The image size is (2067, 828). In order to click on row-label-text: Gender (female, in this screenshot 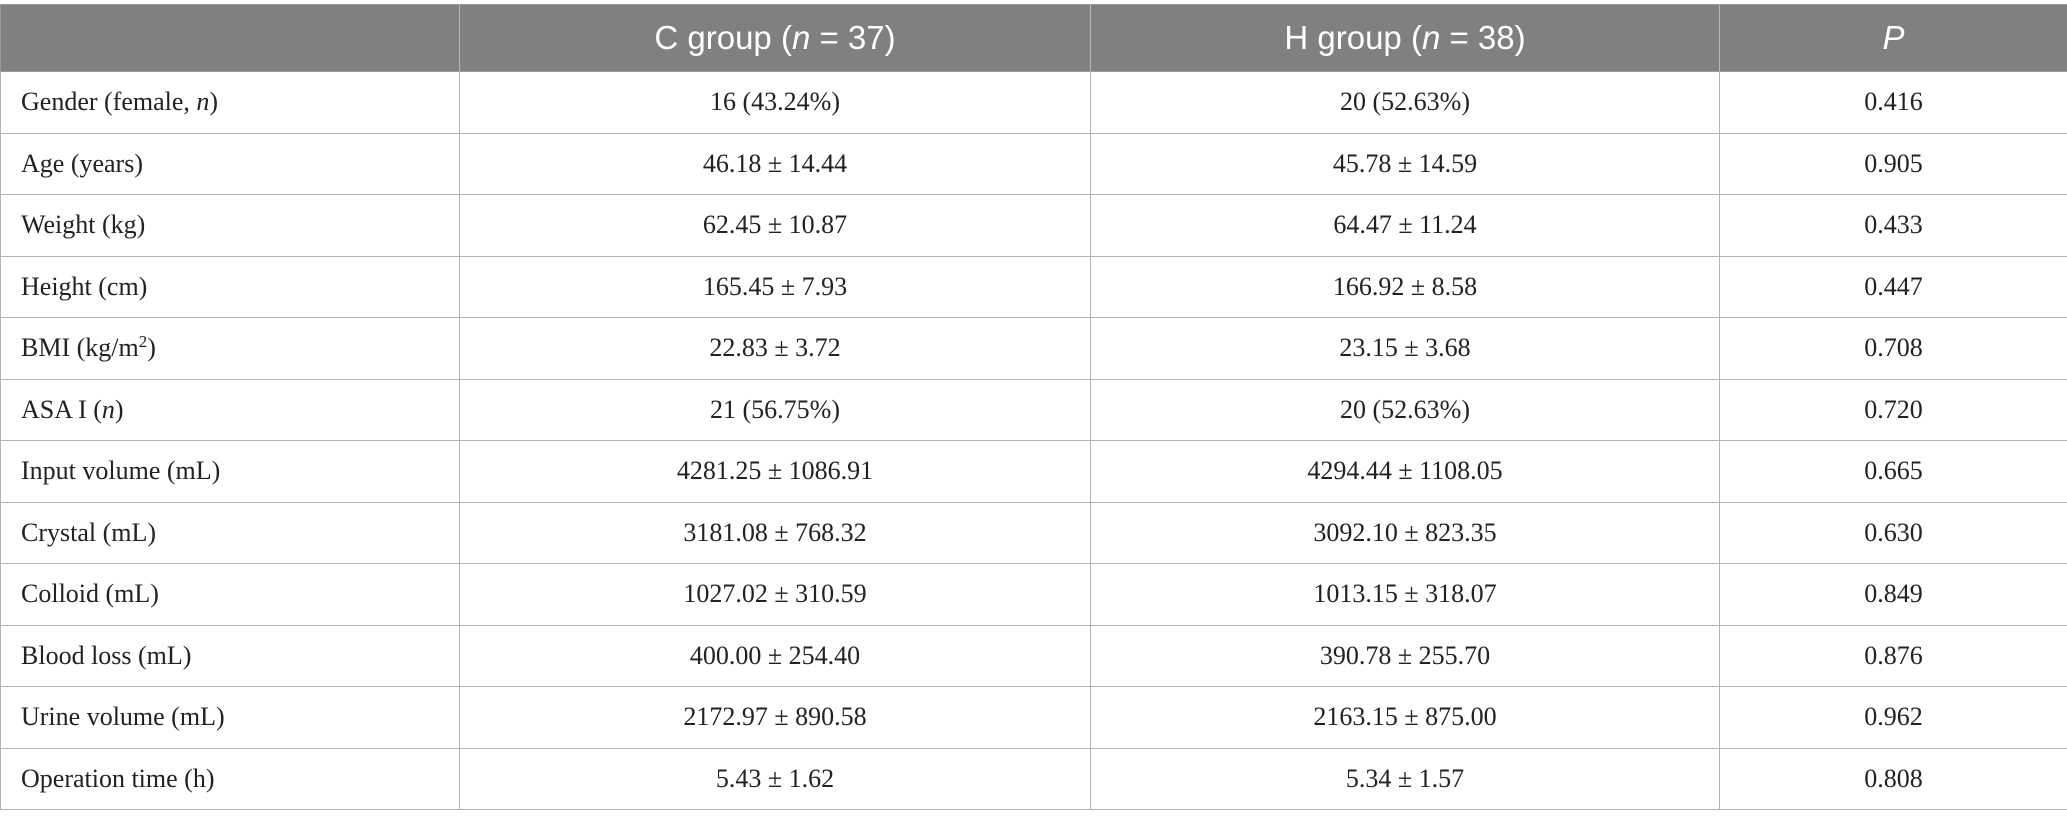, I will do `click(109, 102)`.